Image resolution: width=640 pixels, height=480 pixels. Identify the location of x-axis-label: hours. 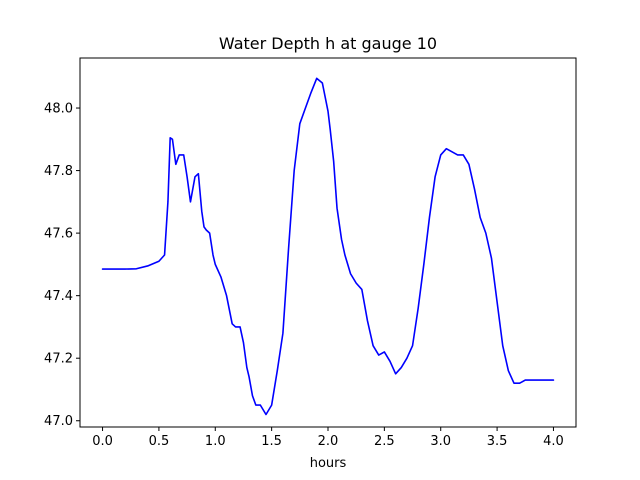
(328, 463).